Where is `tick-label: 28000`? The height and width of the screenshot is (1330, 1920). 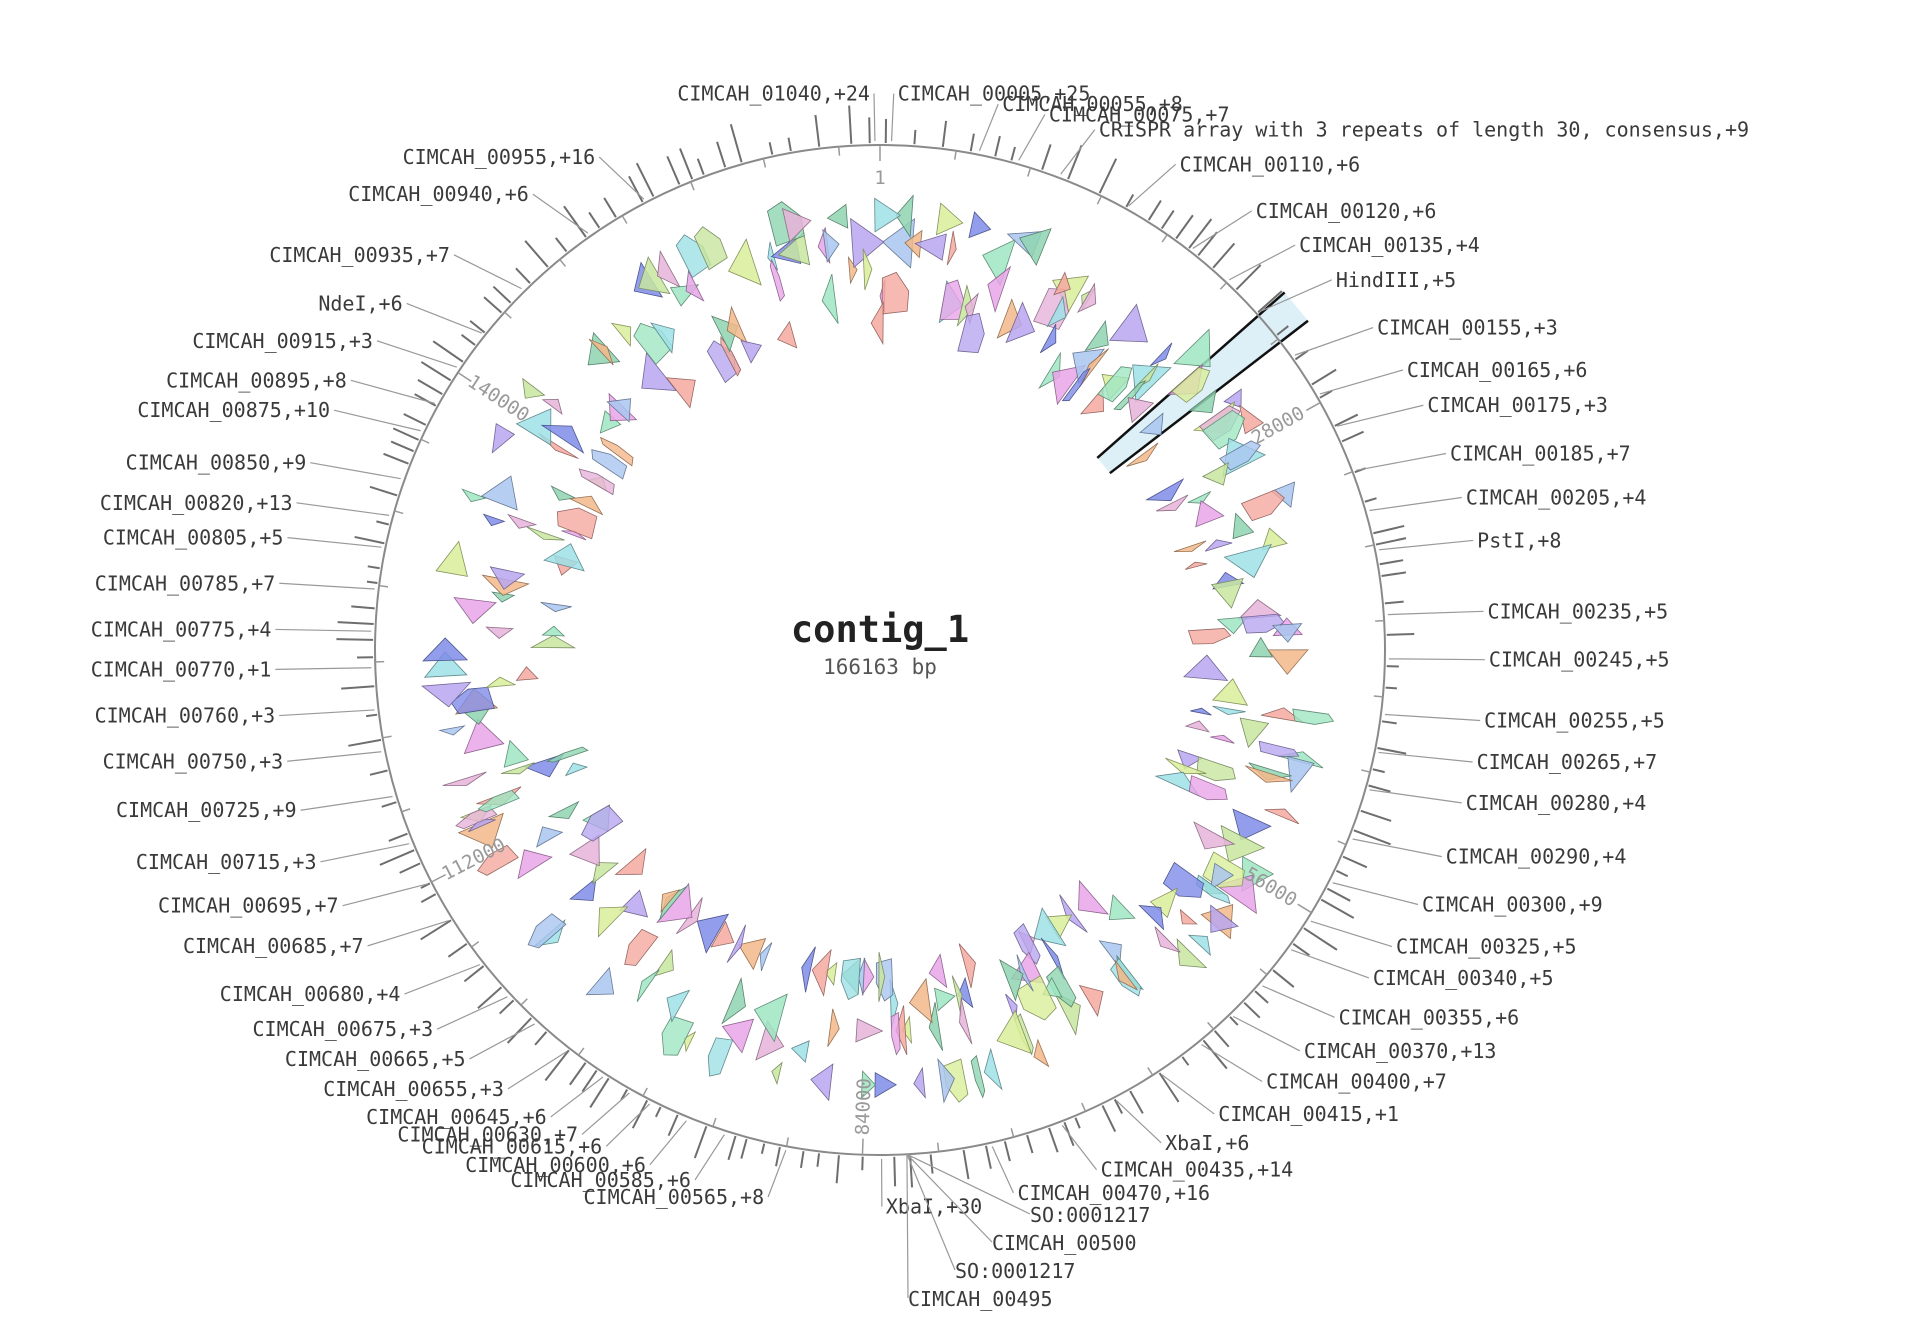
tick-label: 28000 is located at coordinates (1278, 425).